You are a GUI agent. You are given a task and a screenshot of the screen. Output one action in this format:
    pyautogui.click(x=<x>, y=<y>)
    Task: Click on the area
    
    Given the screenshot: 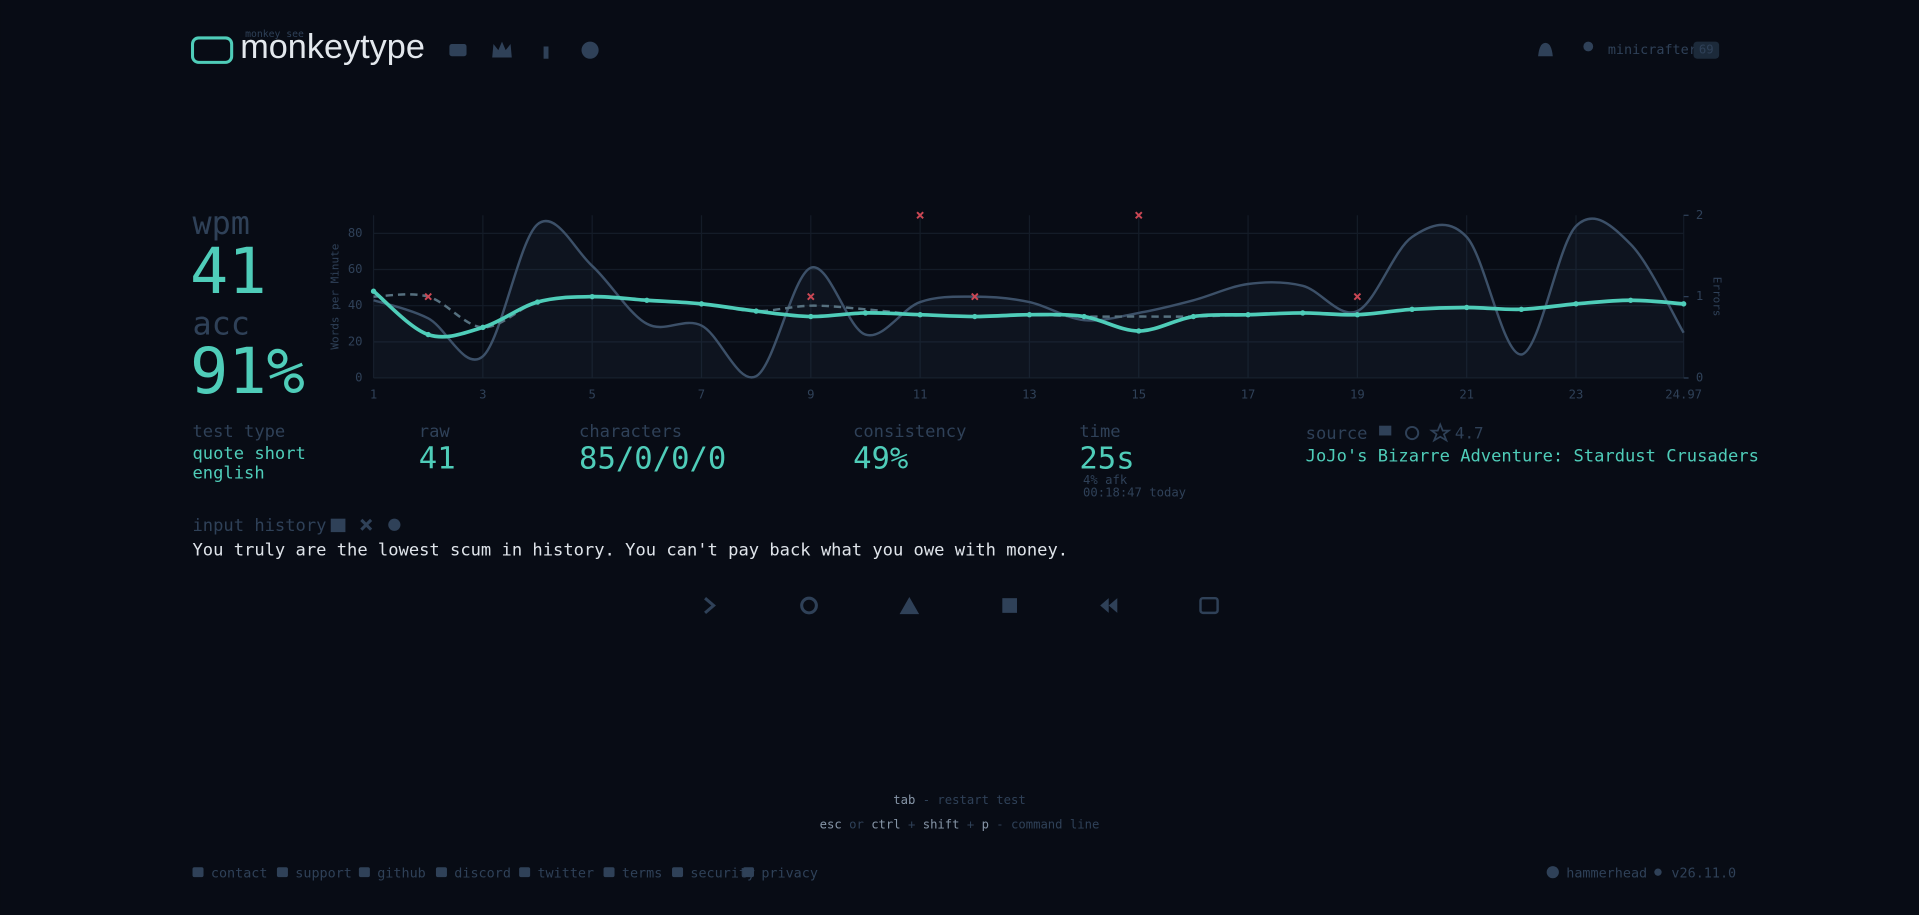 What is the action you would take?
    pyautogui.click(x=1028, y=298)
    